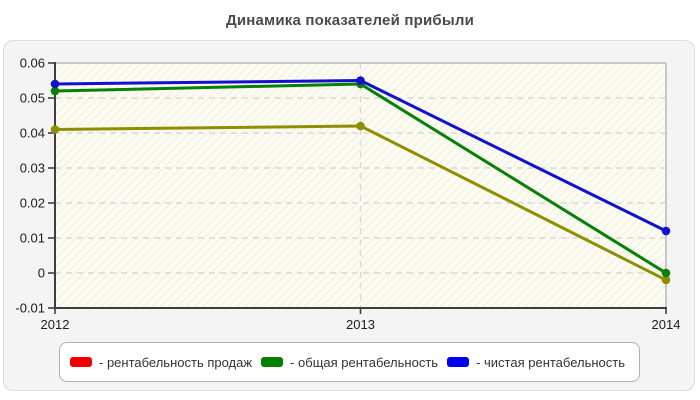 Image resolution: width=700 pixels, height=400 pixels. I want to click on x-axis-tick-label: 2012, so click(55, 324).